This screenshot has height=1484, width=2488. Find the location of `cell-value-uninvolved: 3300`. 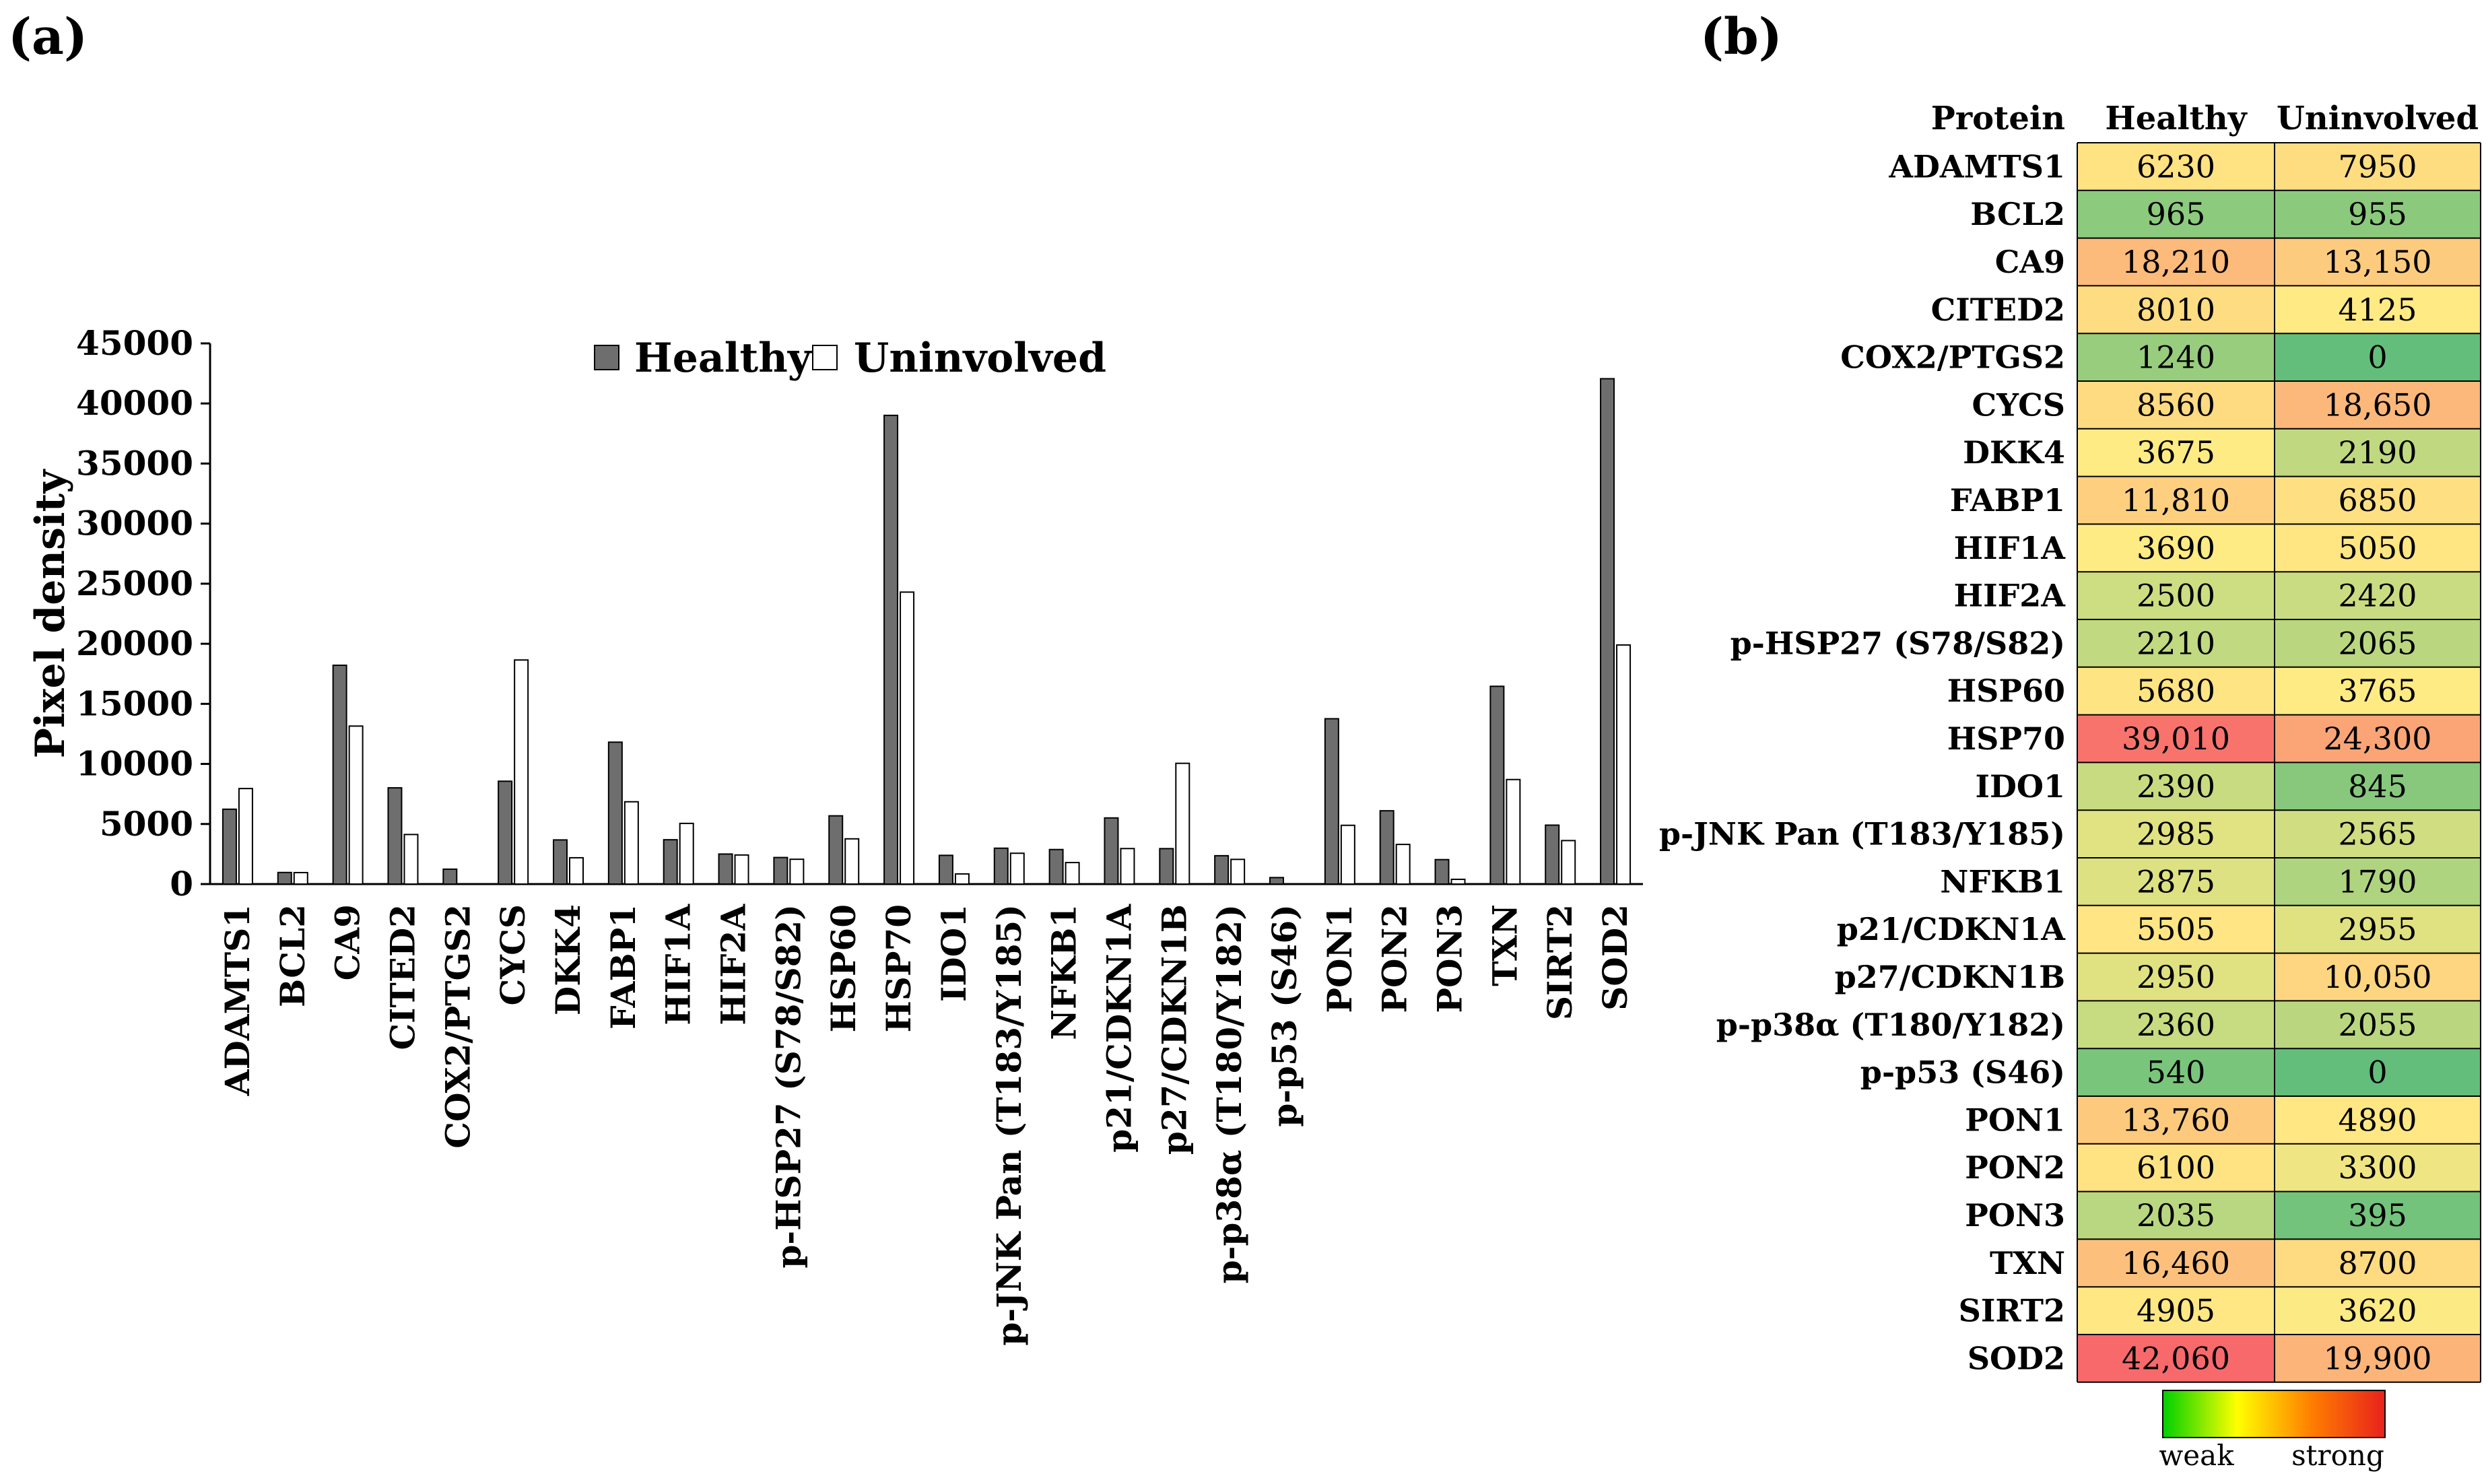

cell-value-uninvolved: 3300 is located at coordinates (2377, 1167).